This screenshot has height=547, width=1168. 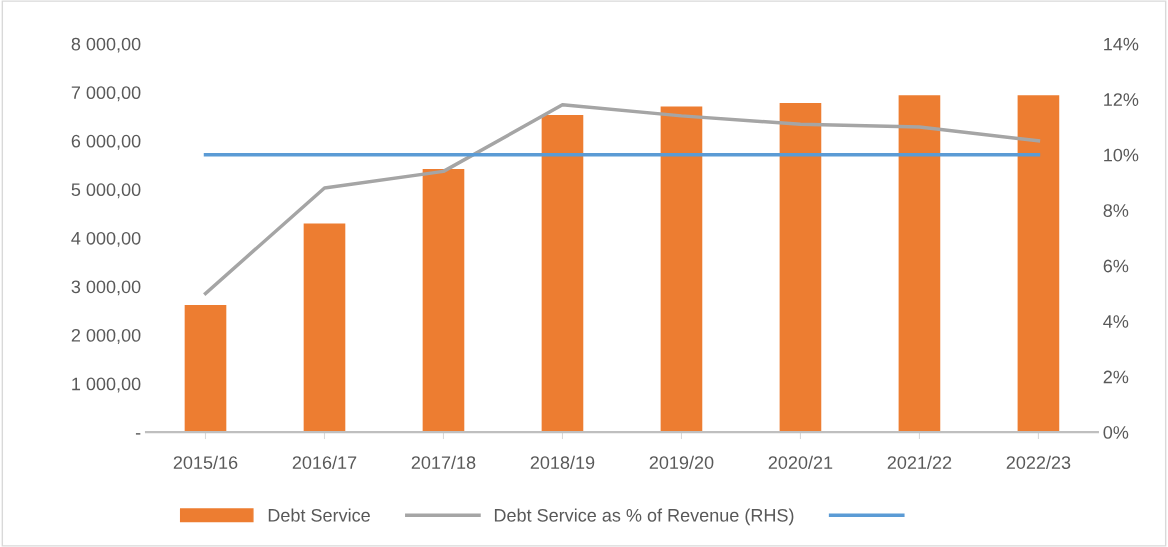 I want to click on x-tick-label: 2020/21, so click(x=800, y=462).